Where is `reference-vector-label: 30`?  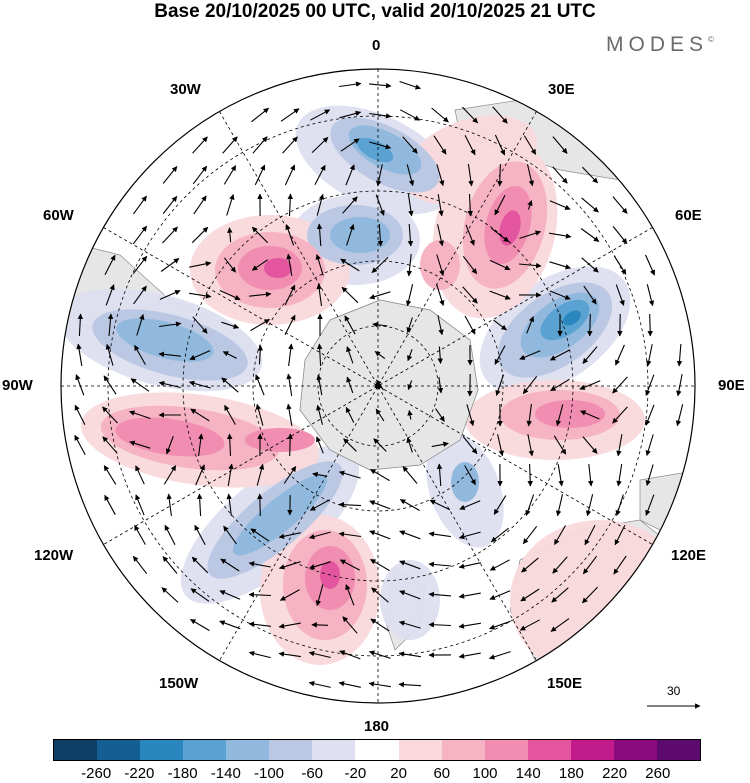
reference-vector-label: 30 is located at coordinates (674, 691).